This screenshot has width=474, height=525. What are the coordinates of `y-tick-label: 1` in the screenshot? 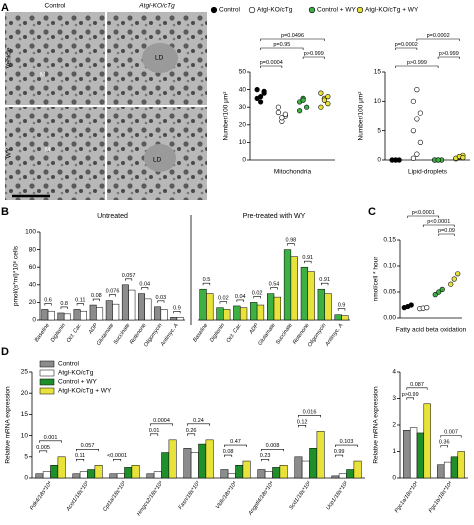 It's located at (394, 451).